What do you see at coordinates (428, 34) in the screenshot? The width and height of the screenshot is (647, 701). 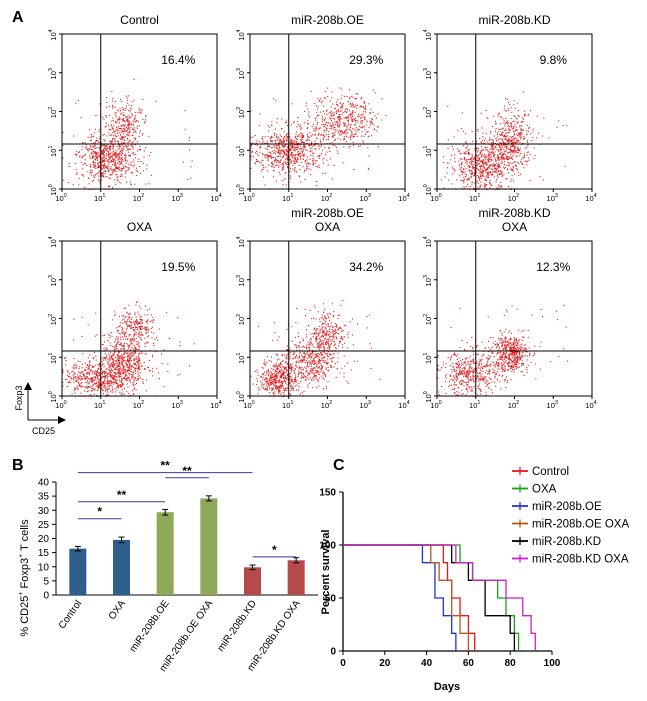 I see `flow-y-tick-label: 104` at bounding box center [428, 34].